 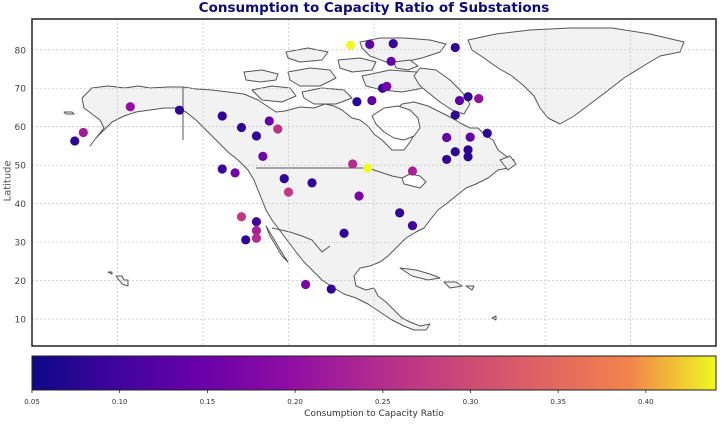 What do you see at coordinates (21, 90) in the screenshot?
I see `y-tick-label: 70` at bounding box center [21, 90].